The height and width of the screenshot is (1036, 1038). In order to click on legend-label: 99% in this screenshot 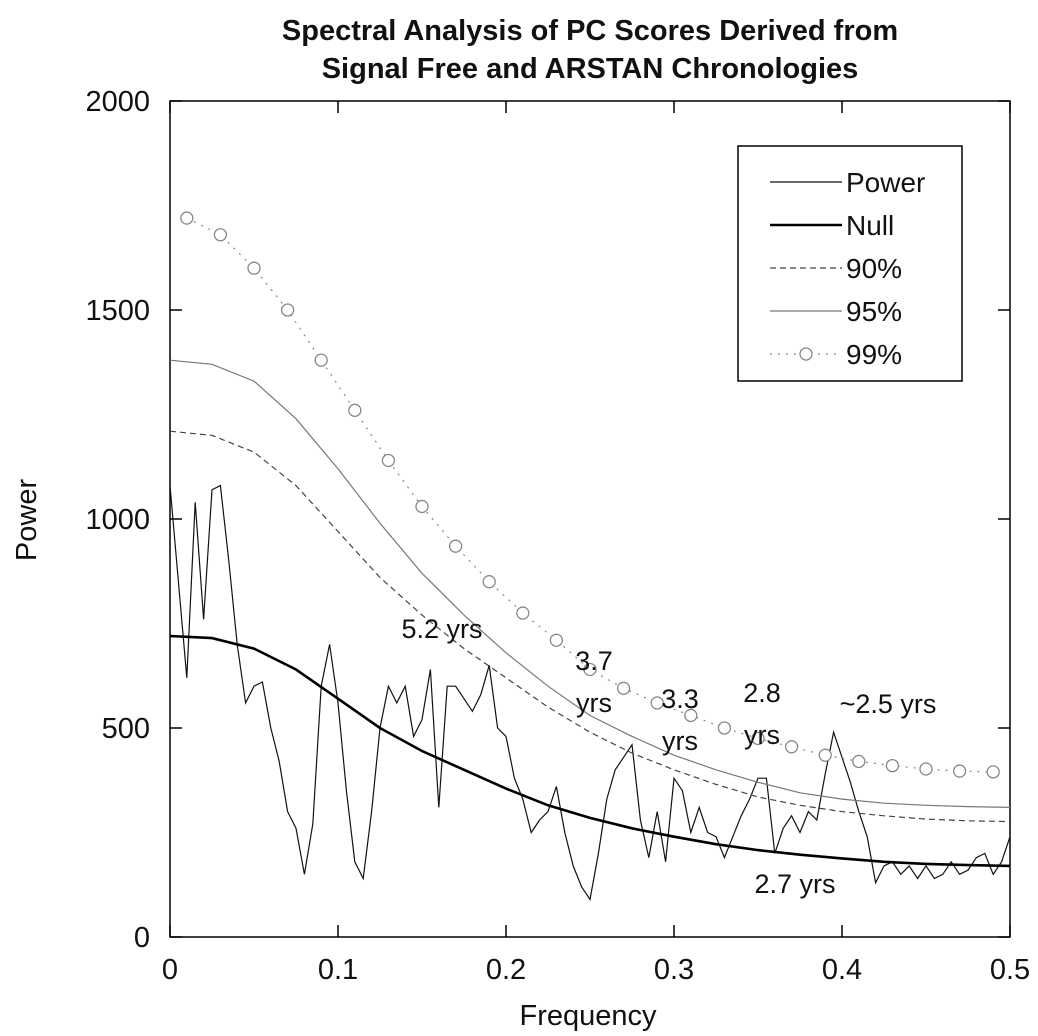, I will do `click(874, 354)`.